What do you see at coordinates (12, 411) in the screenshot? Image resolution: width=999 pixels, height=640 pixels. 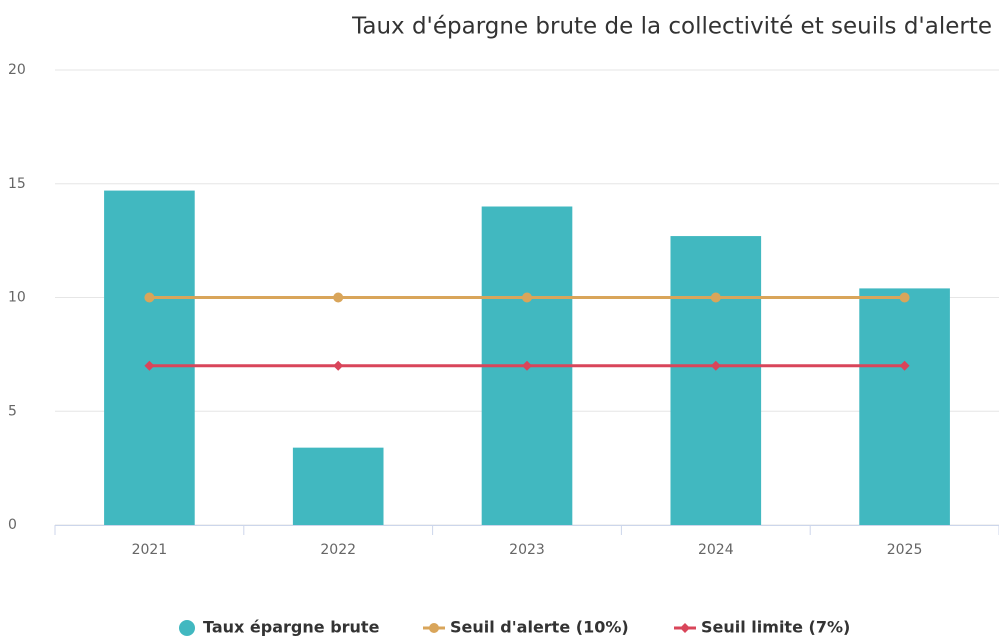 I see `y-tick-label: 5` at bounding box center [12, 411].